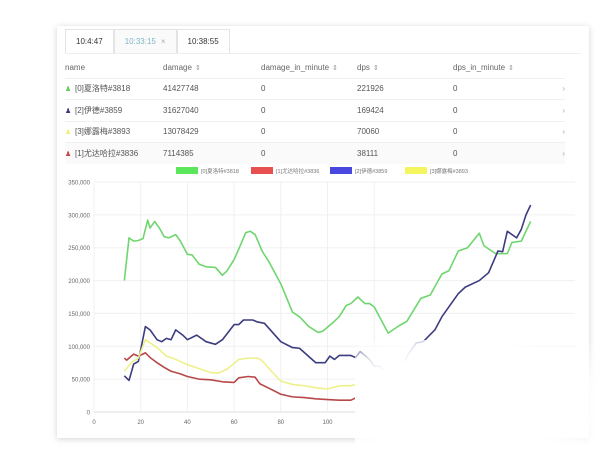  What do you see at coordinates (107, 153) in the screenshot?
I see `player-name: [1]尤达哈拉#3836` at bounding box center [107, 153].